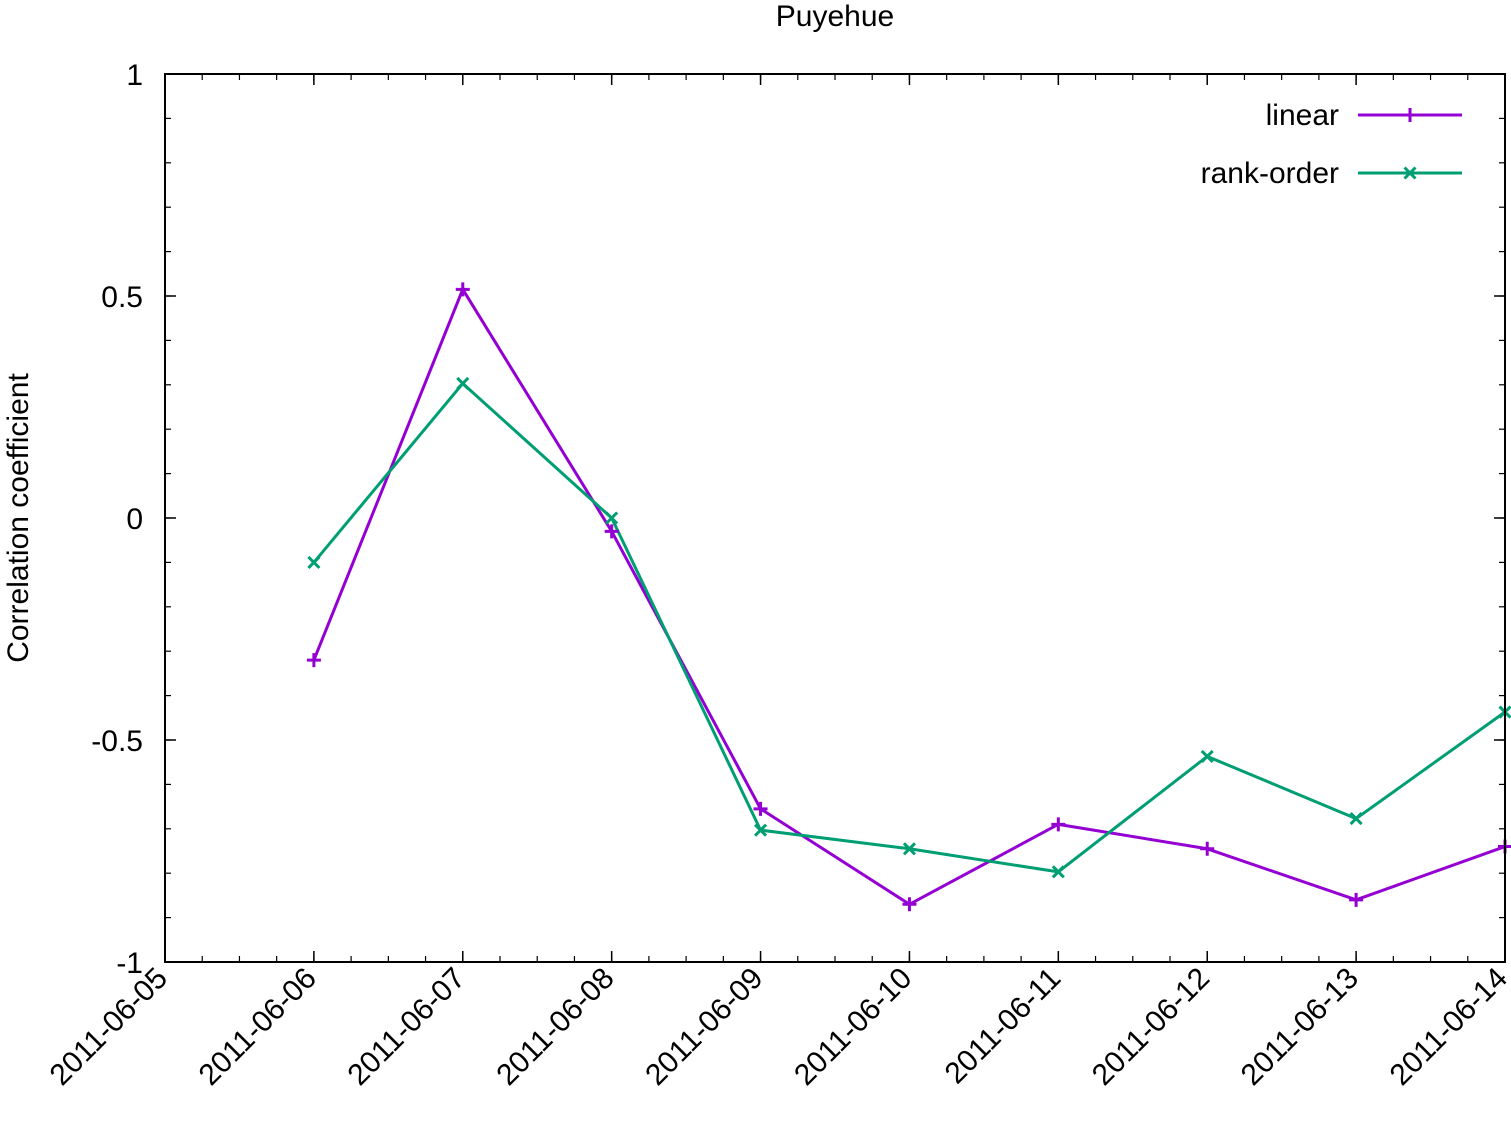  I want to click on x-tick-label: 2011-06-12, so click(1151, 1027).